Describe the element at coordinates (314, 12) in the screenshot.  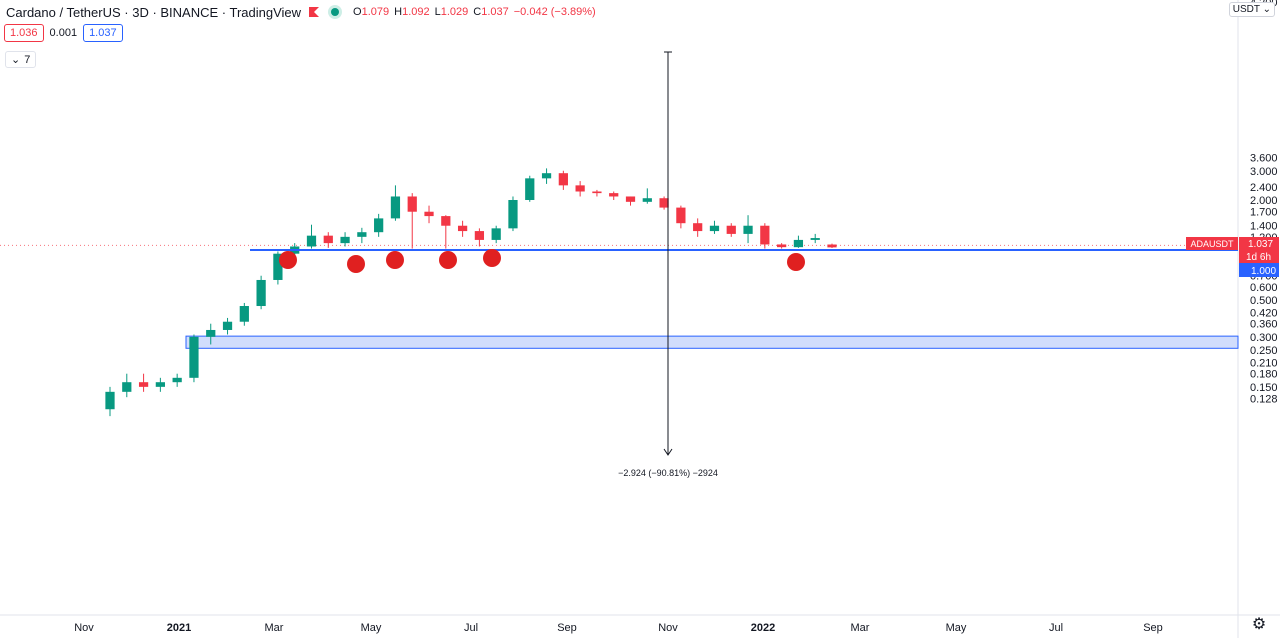
I see `flag-icon` at that location.